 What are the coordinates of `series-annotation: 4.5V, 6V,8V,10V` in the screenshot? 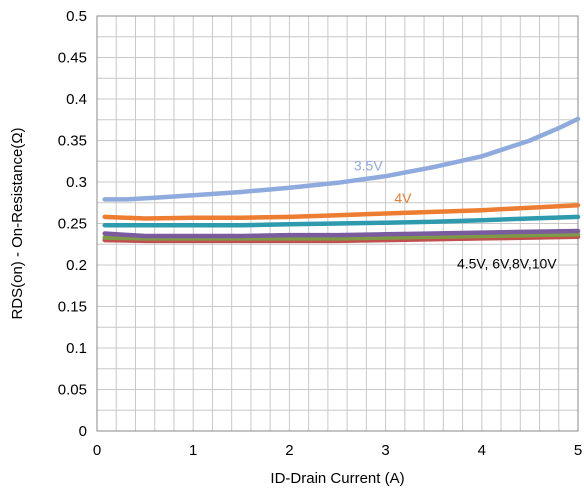 It's located at (507, 263).